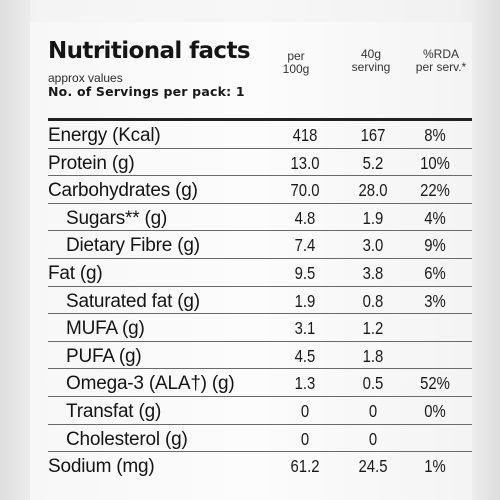 Image resolution: width=500 pixels, height=500 pixels. Describe the element at coordinates (15, 250) in the screenshot. I see `left-background-edge` at that location.